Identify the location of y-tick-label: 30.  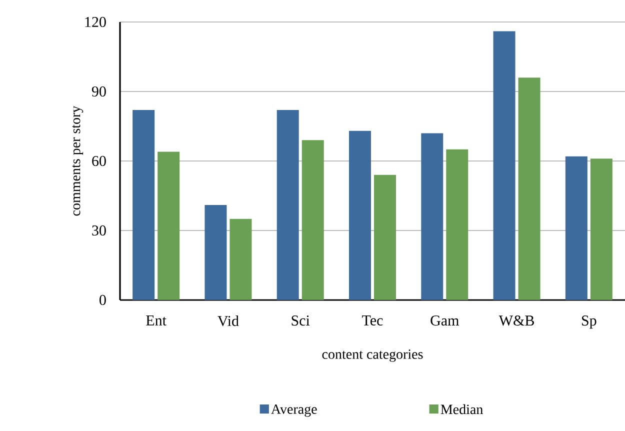
(99, 230).